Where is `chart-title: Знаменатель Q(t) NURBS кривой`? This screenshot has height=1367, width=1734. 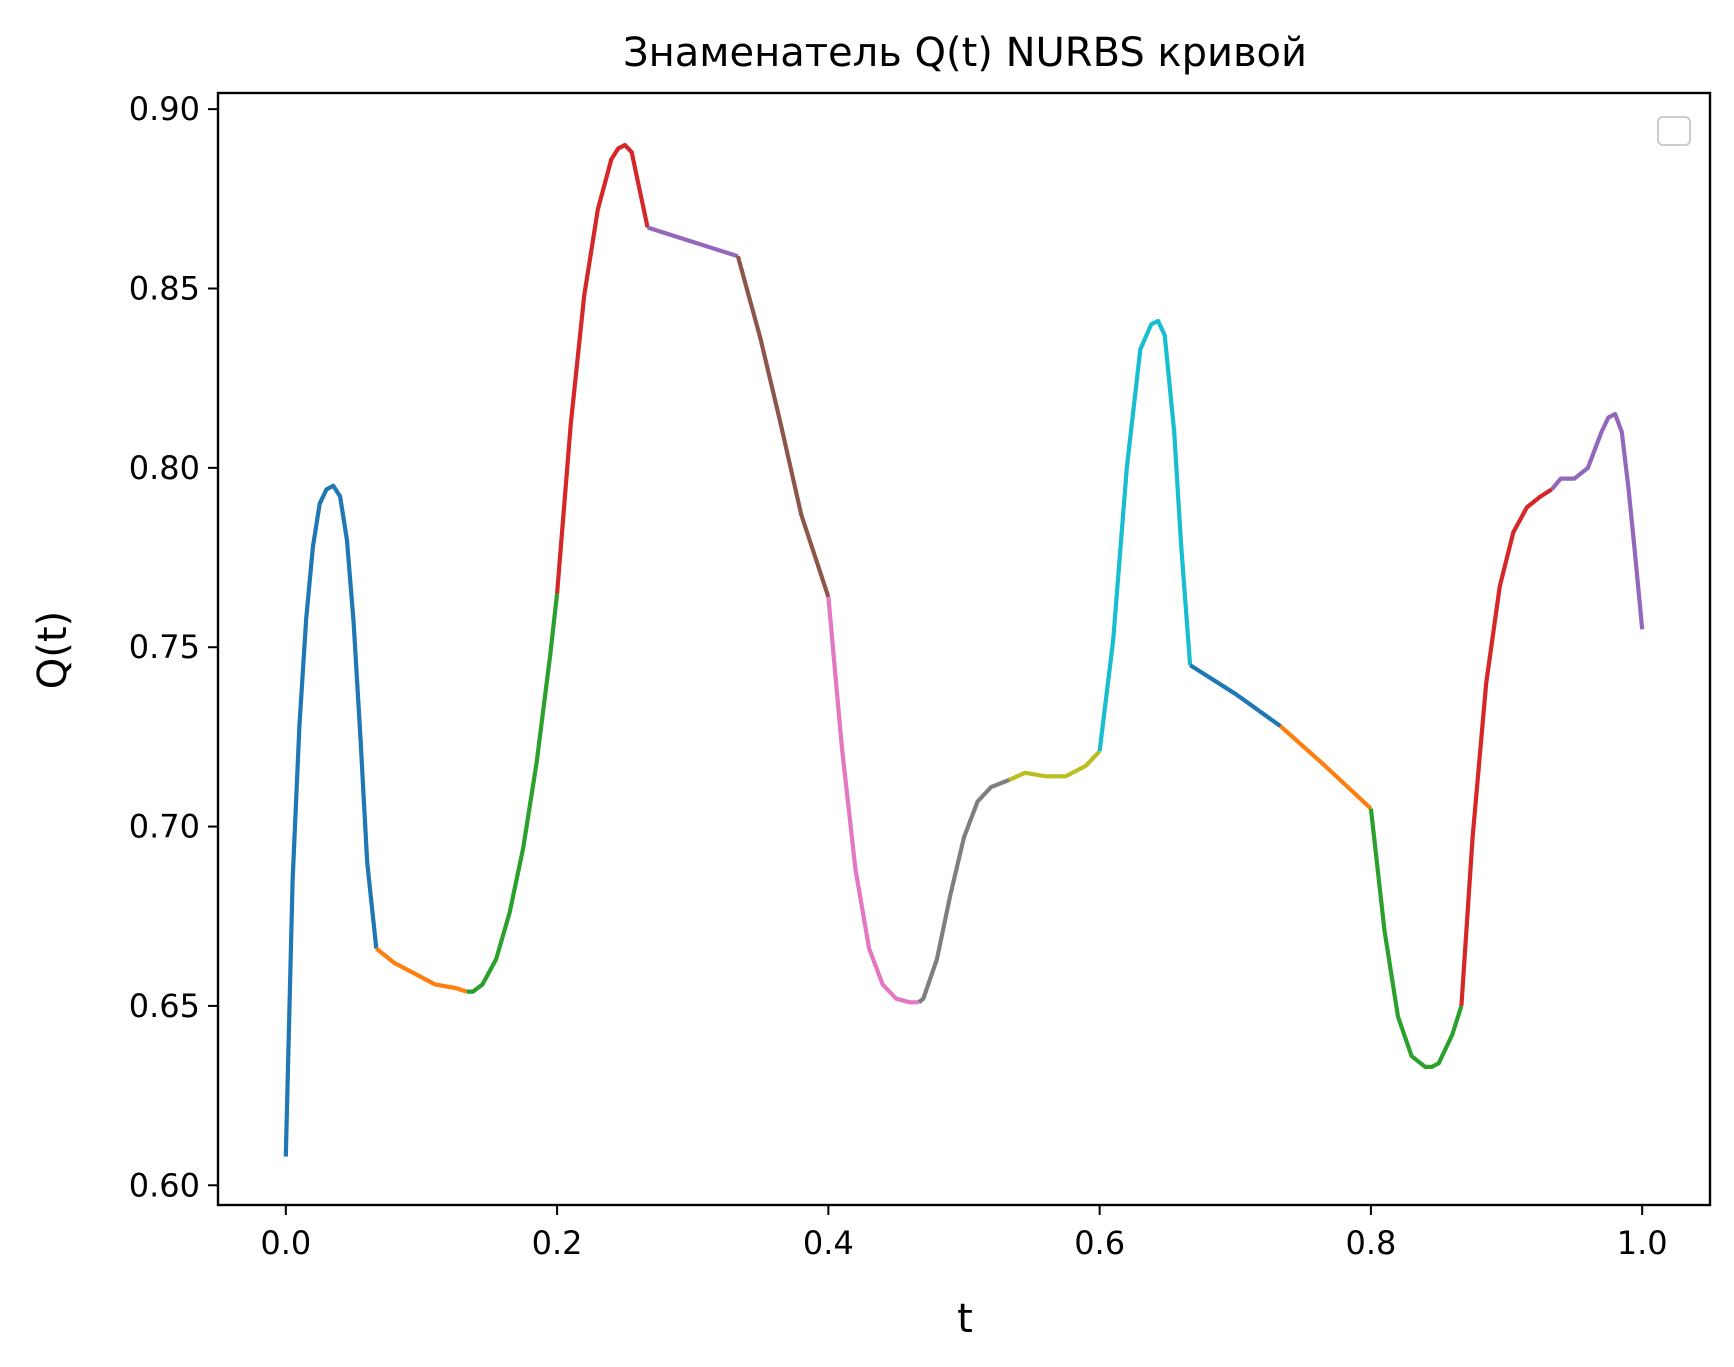 chart-title: Знаменатель Q(t) NURBS кривой is located at coordinates (965, 53).